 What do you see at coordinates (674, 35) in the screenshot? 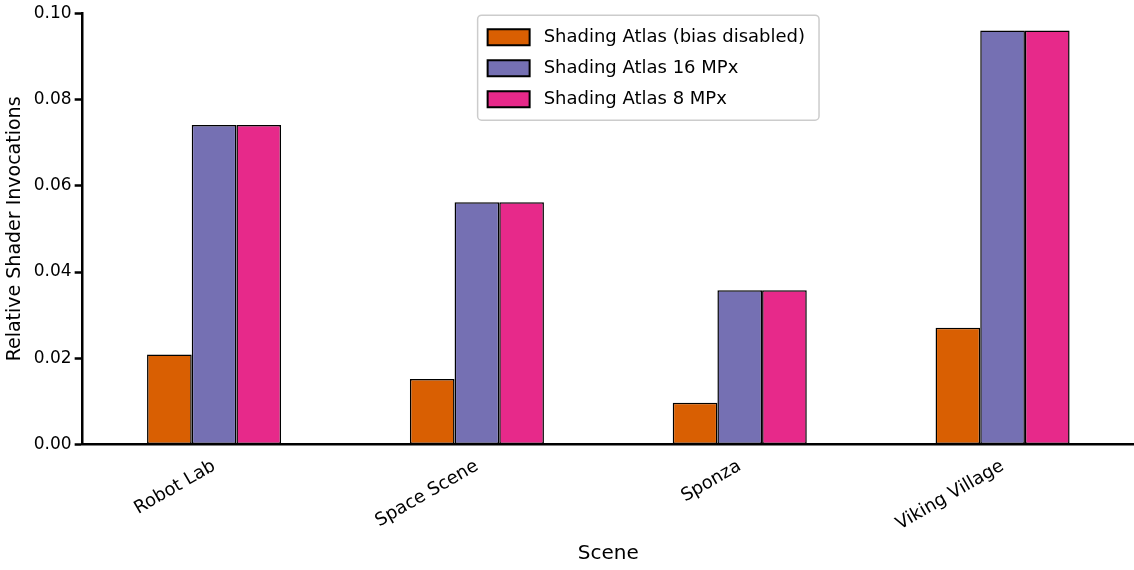
I see `legend-label: Shading Atlas (bias disabled)` at bounding box center [674, 35].